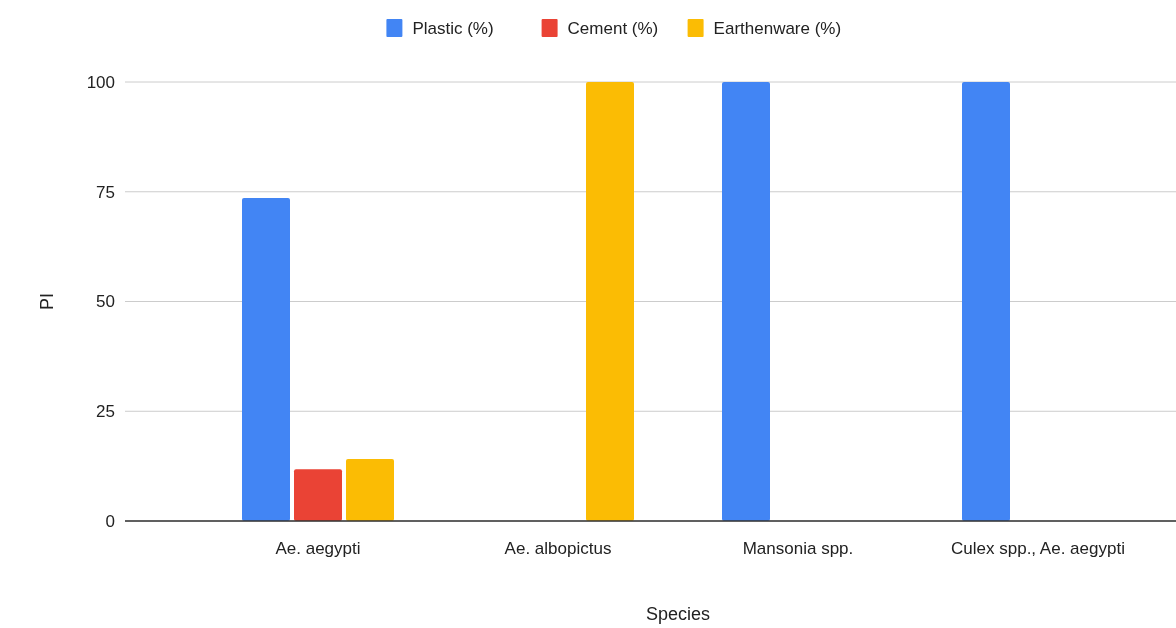 This screenshot has height=628, width=1176. I want to click on x-tick-label: Ae. aegypti, so click(318, 548).